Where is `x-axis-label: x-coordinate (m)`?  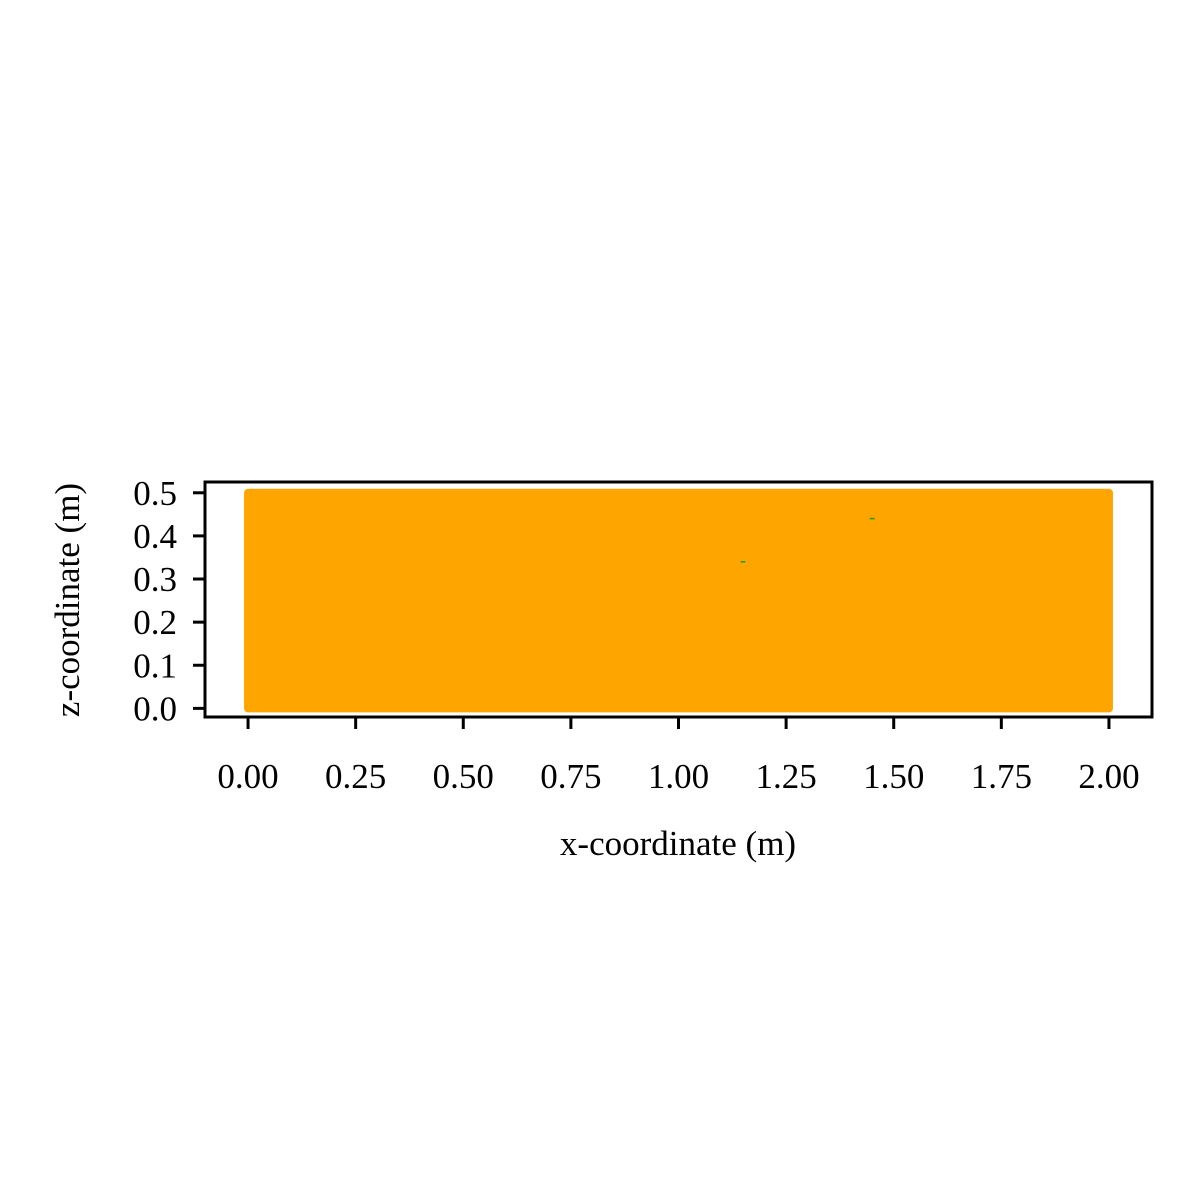
x-axis-label: x-coordinate (m) is located at coordinates (678, 843).